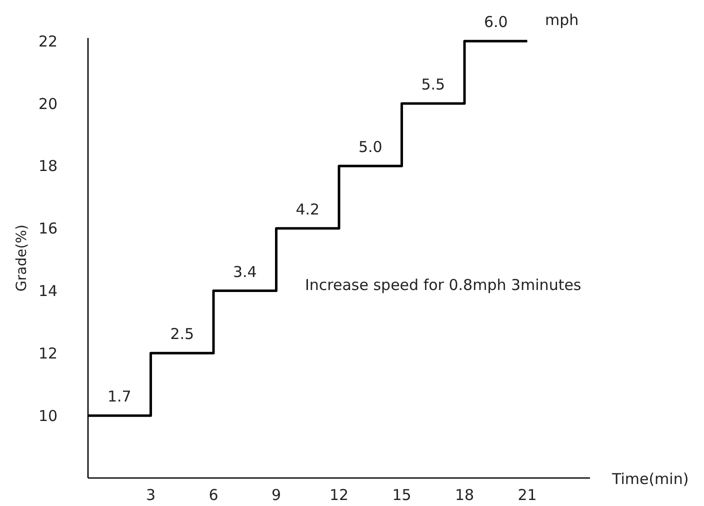 The image size is (704, 506). I want to click on y-axis-title: Grade(%), so click(22, 258).